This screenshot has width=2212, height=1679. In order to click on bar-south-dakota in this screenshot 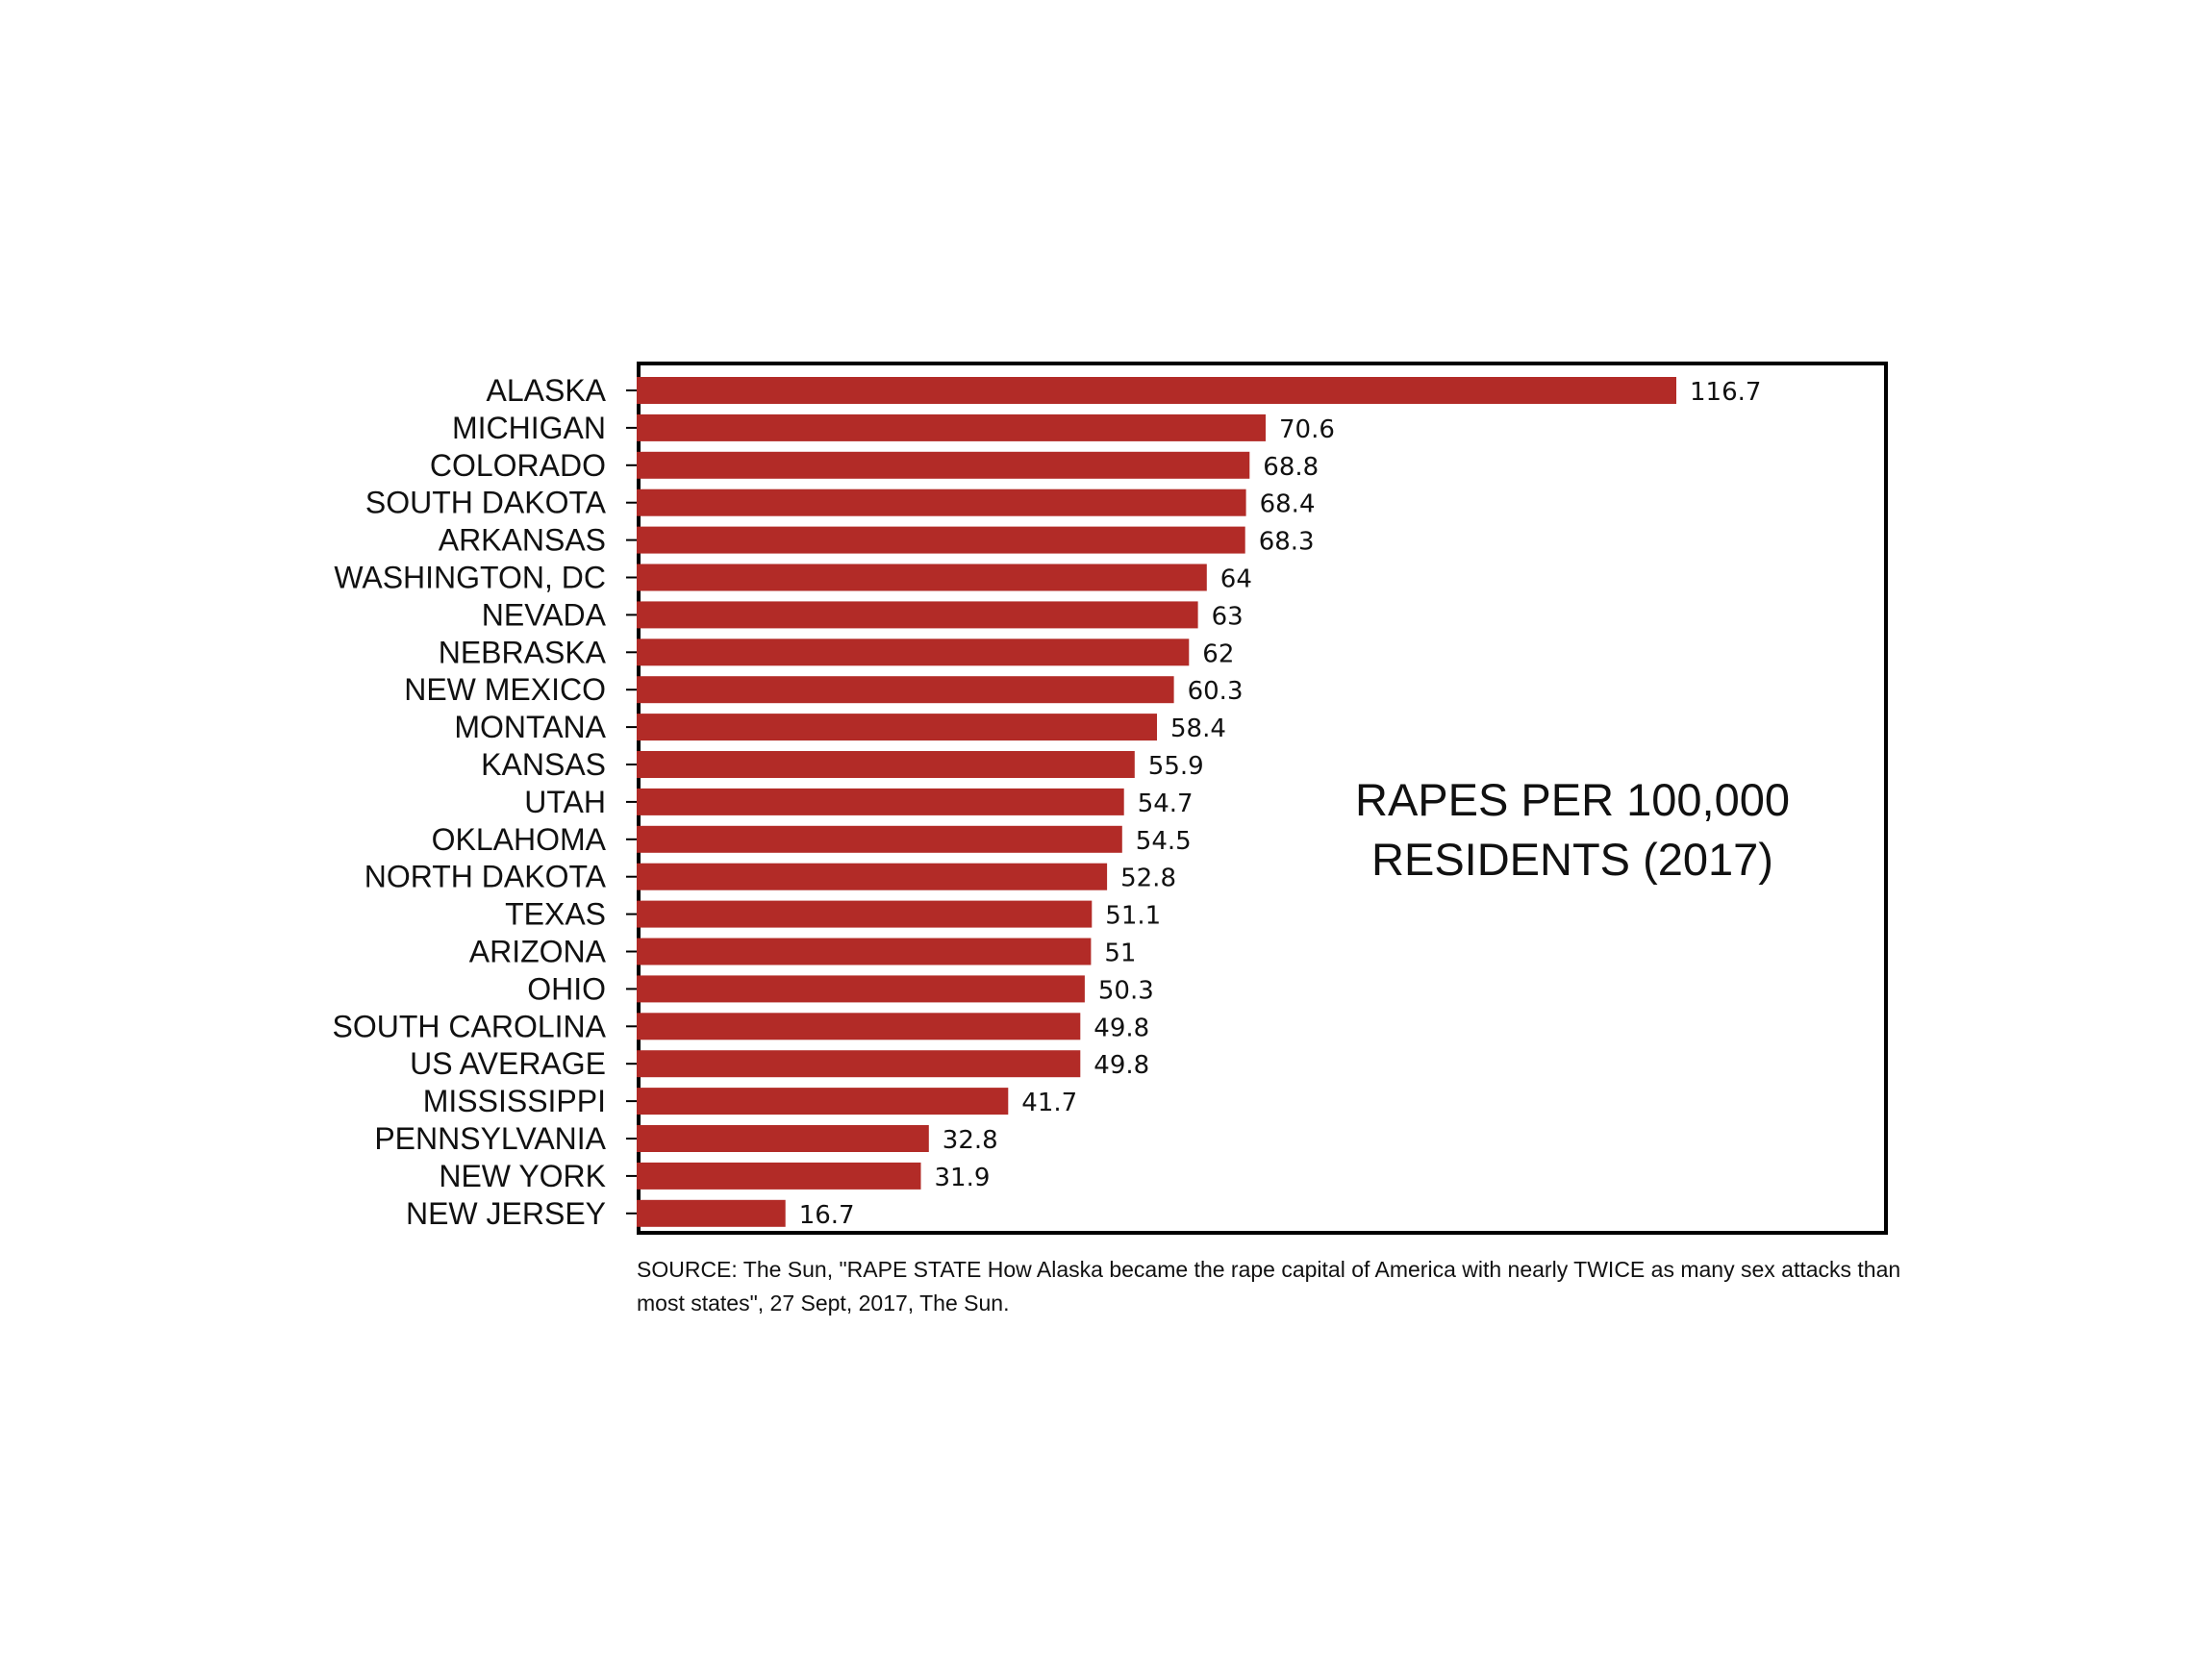, I will do `click(941, 503)`.